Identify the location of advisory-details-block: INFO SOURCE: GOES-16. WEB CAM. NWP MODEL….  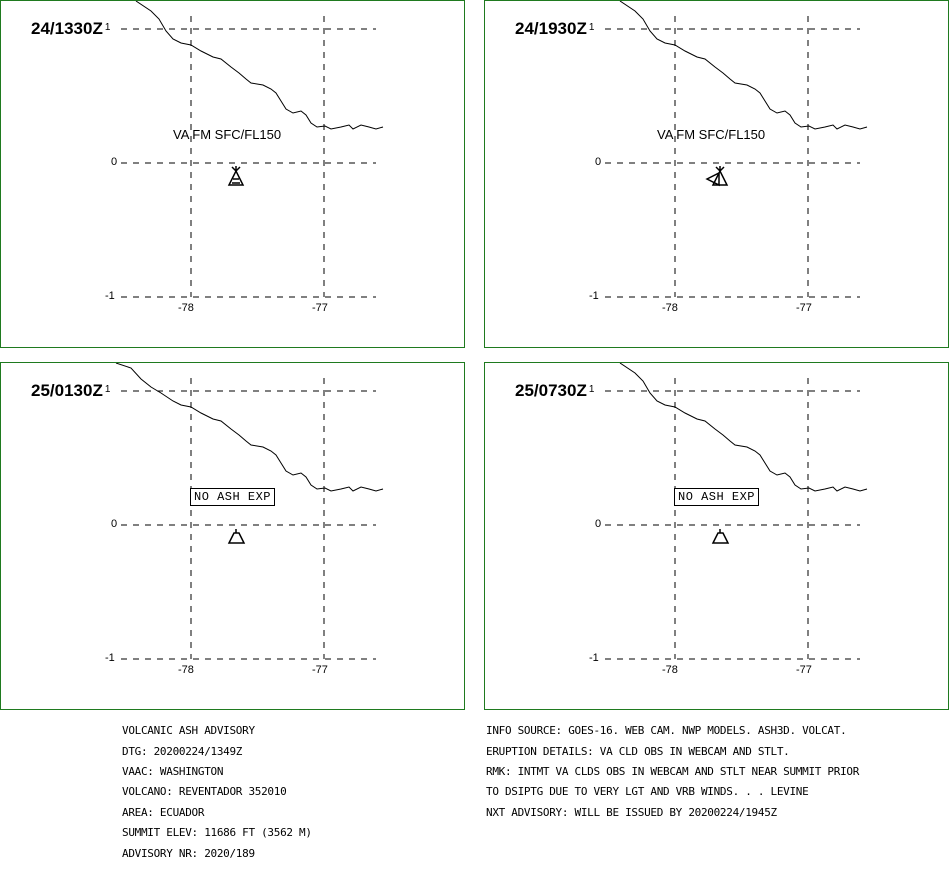
(672, 772).